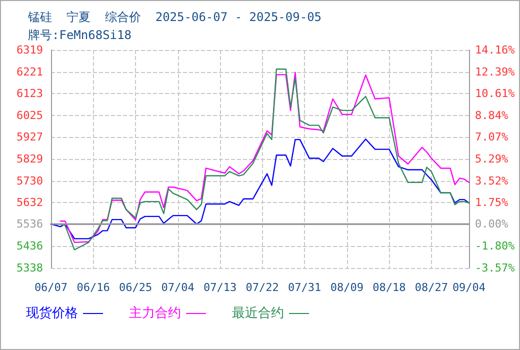 The image size is (520, 350). What do you see at coordinates (491, 115) in the screenshot?
I see `y2-tick-label: 8.84%` at bounding box center [491, 115].